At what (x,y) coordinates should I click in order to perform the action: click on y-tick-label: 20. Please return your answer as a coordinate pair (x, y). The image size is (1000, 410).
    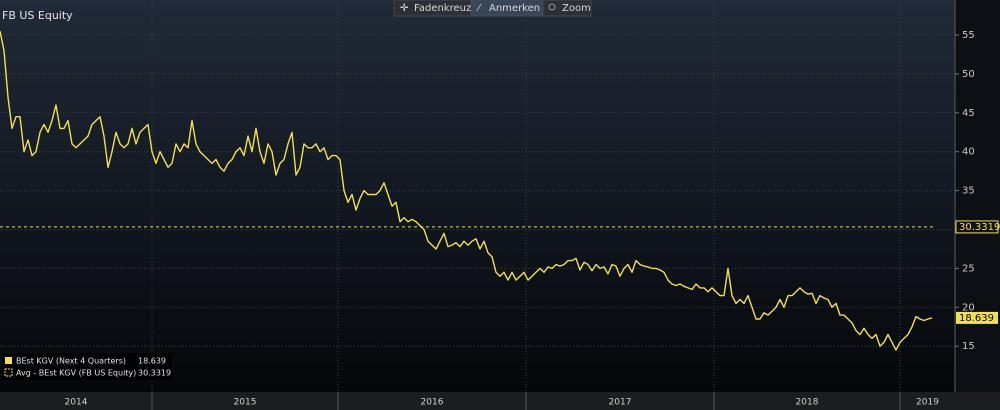
    Looking at the image, I should click on (968, 307).